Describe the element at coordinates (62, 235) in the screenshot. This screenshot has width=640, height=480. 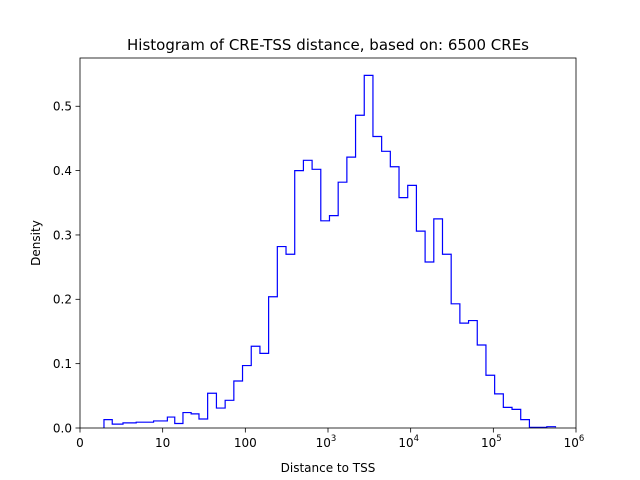
I see `y-tick-label: 0.3` at that location.